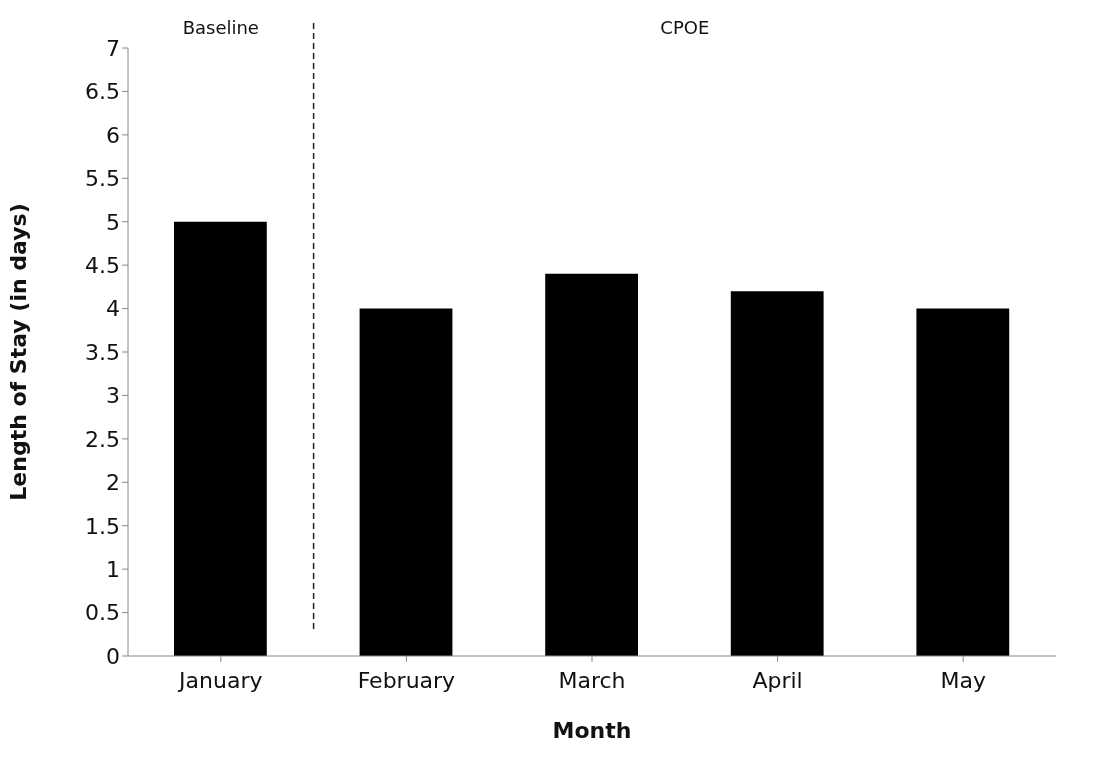  I want to click on y-tick-label: 5, so click(113, 222).